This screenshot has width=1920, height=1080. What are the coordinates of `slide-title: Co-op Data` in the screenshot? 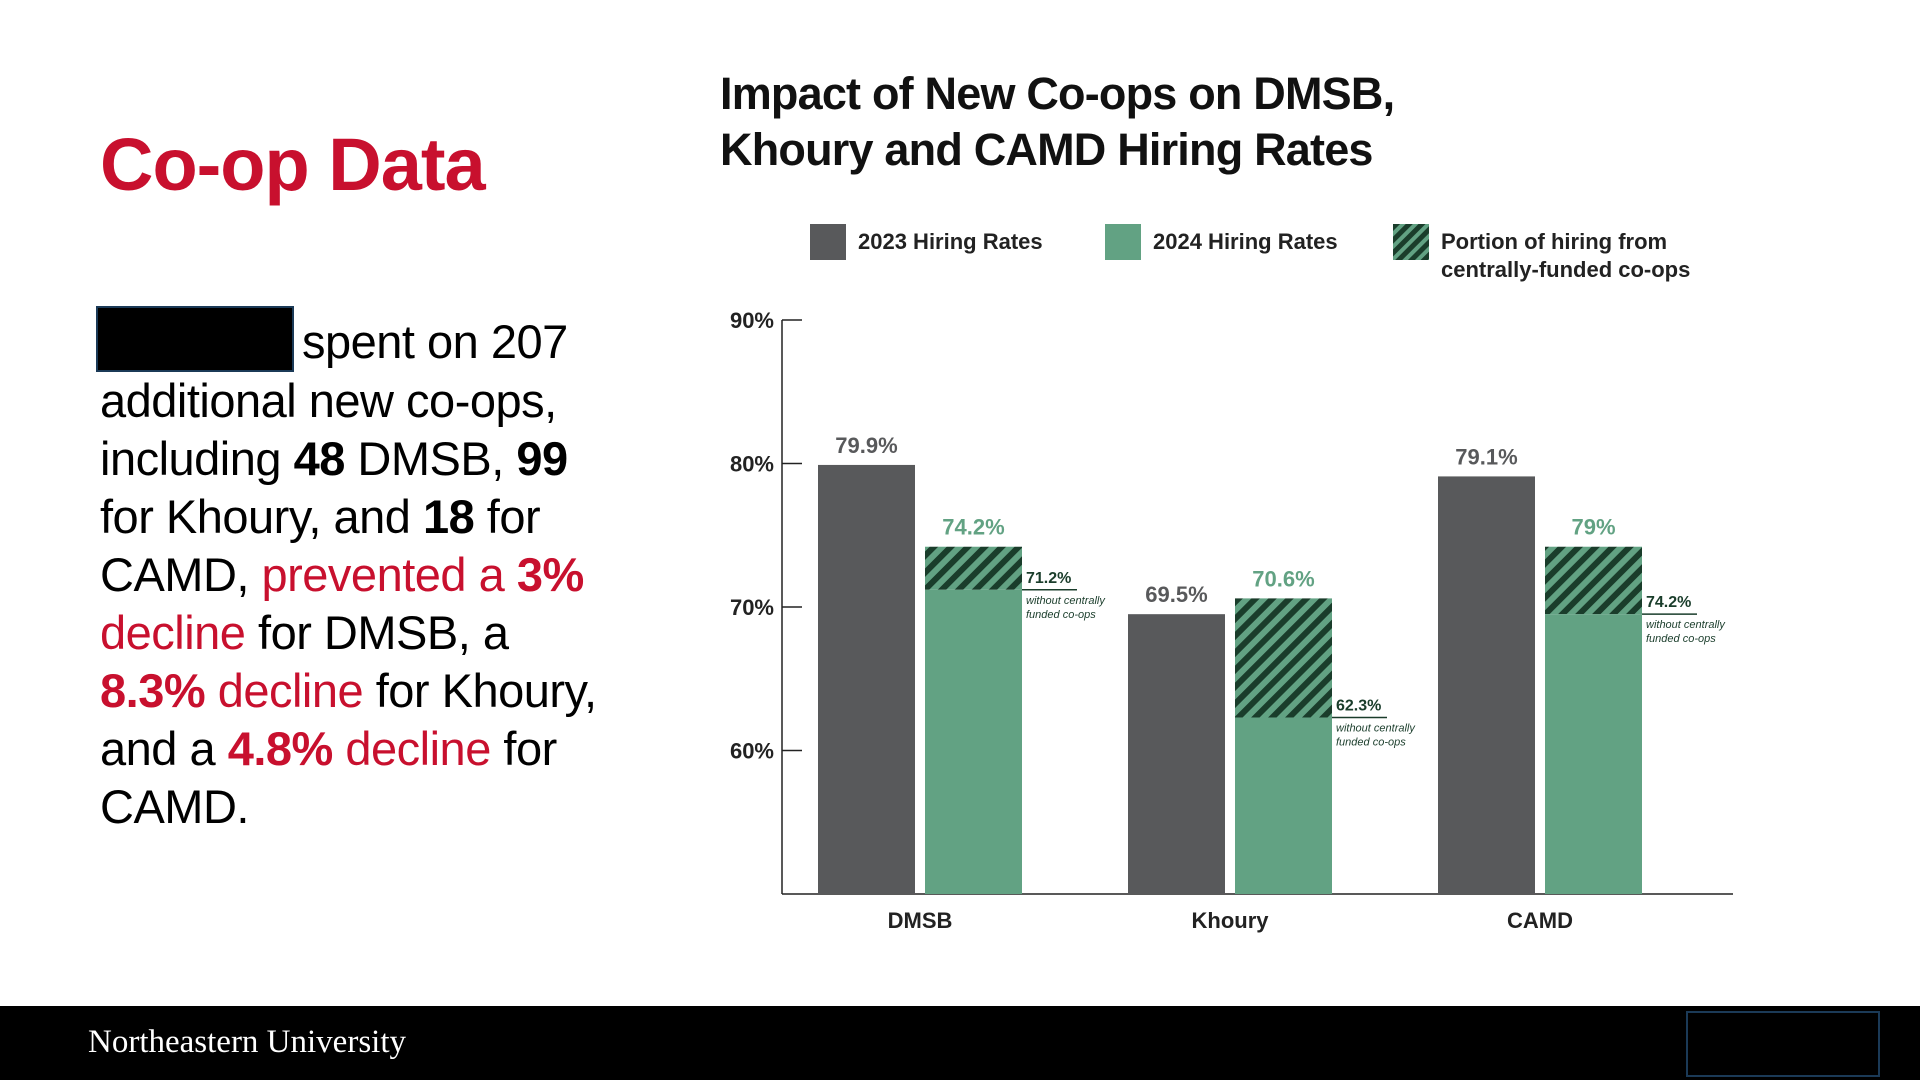 It's located at (293, 164).